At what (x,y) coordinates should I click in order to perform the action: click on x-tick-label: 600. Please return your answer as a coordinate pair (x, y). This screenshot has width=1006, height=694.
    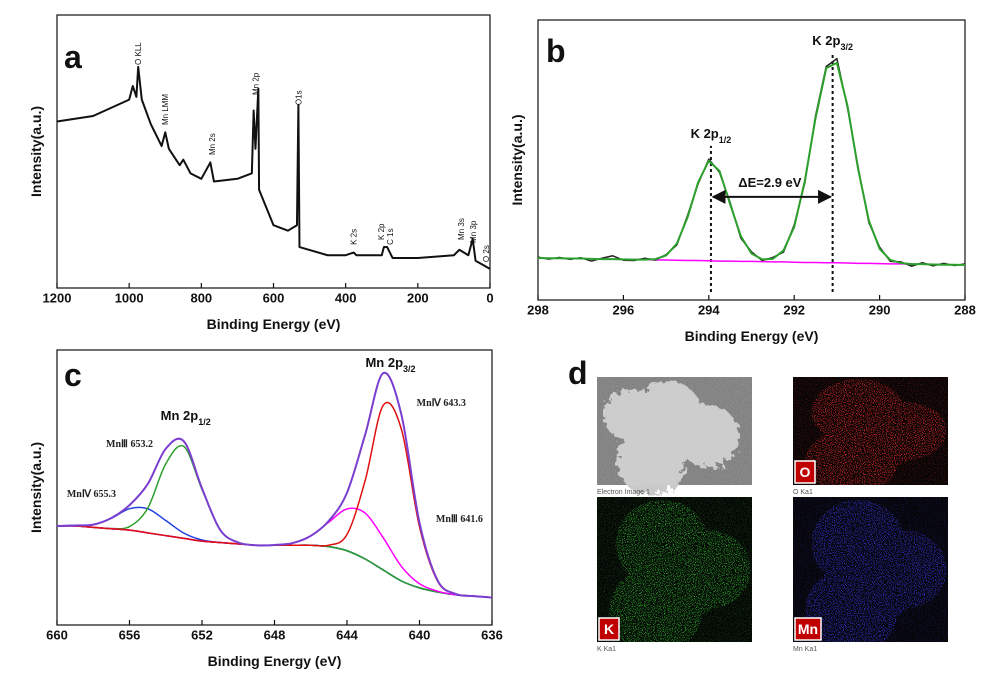
    Looking at the image, I should click on (274, 298).